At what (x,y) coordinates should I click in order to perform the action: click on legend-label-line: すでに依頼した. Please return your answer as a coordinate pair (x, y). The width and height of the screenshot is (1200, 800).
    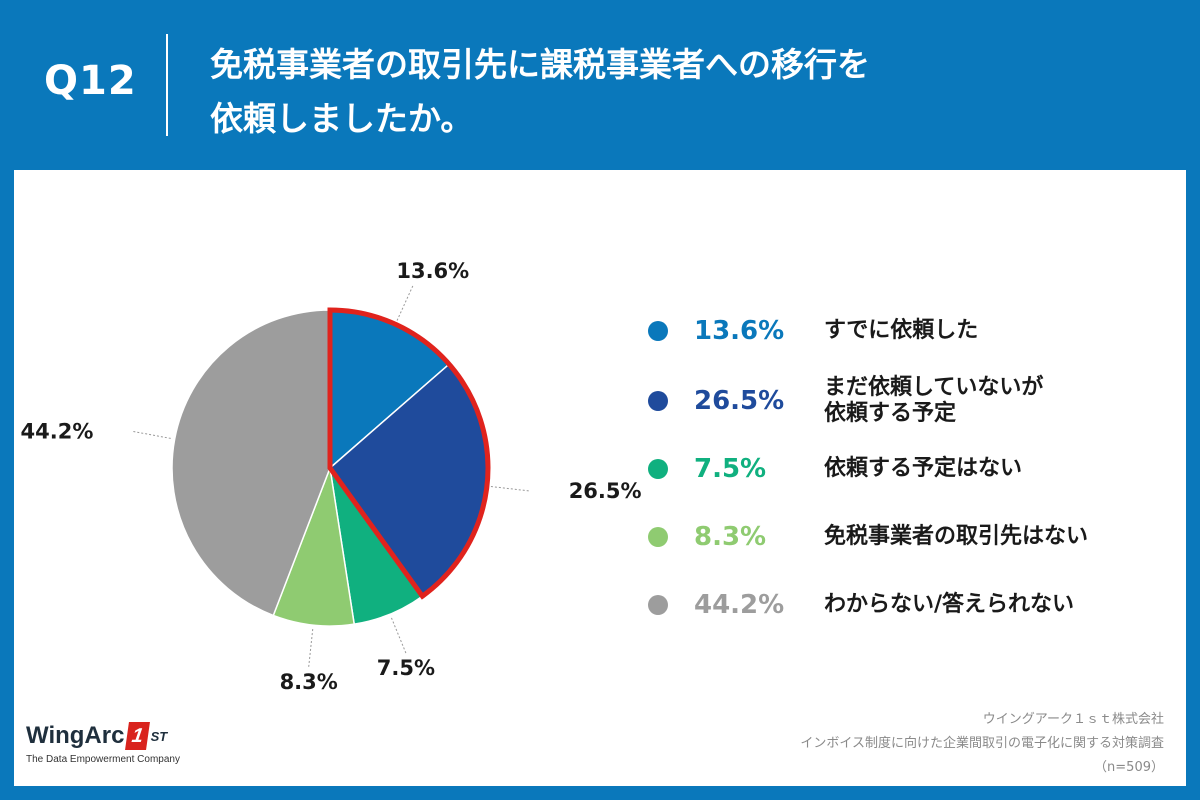
    Looking at the image, I should click on (901, 330).